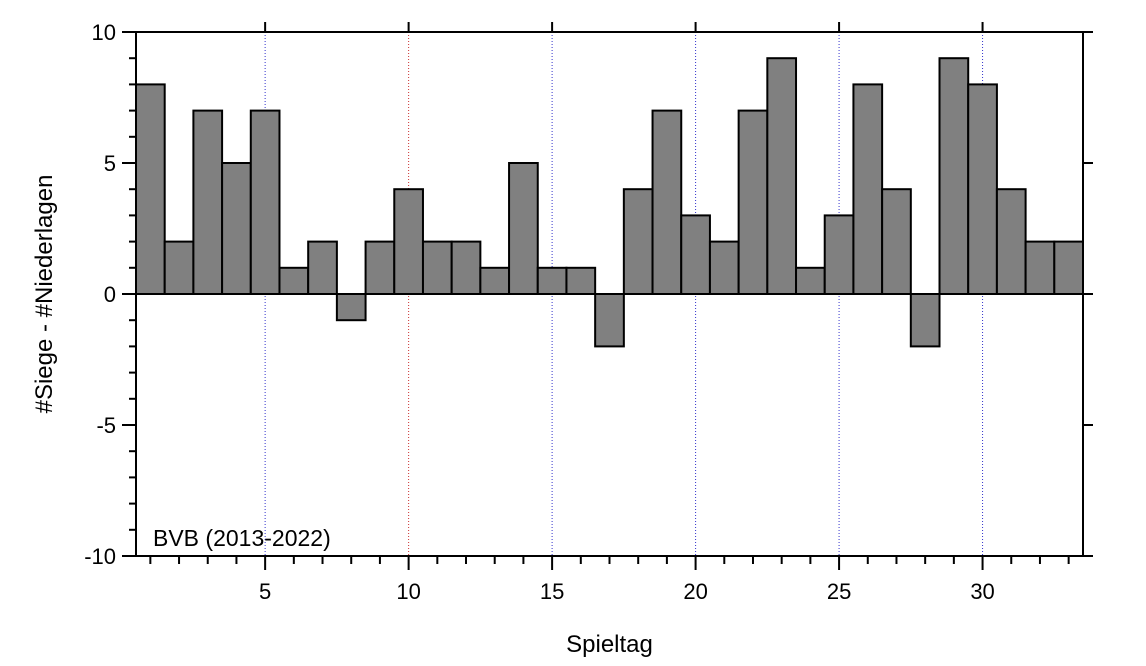  Describe the element at coordinates (609, 644) in the screenshot. I see `x-axis-title: Spieltag` at that location.